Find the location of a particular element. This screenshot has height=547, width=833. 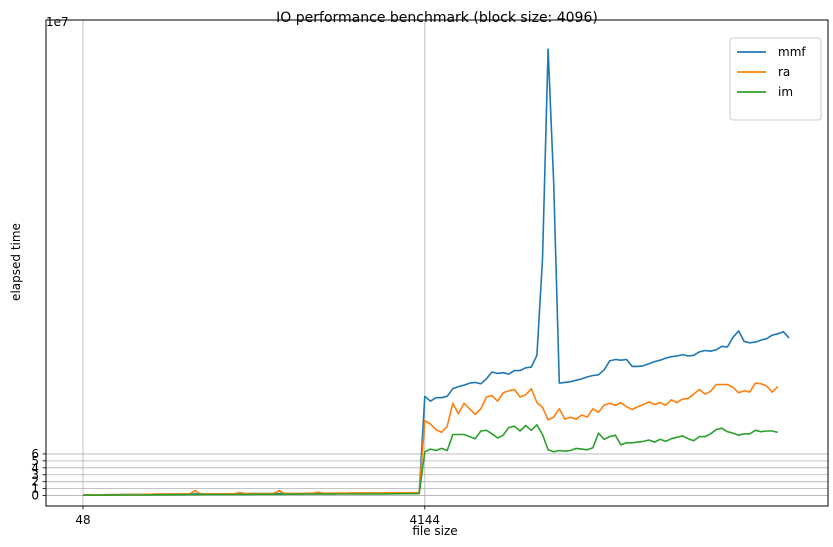

legend-box is located at coordinates (775, 79).